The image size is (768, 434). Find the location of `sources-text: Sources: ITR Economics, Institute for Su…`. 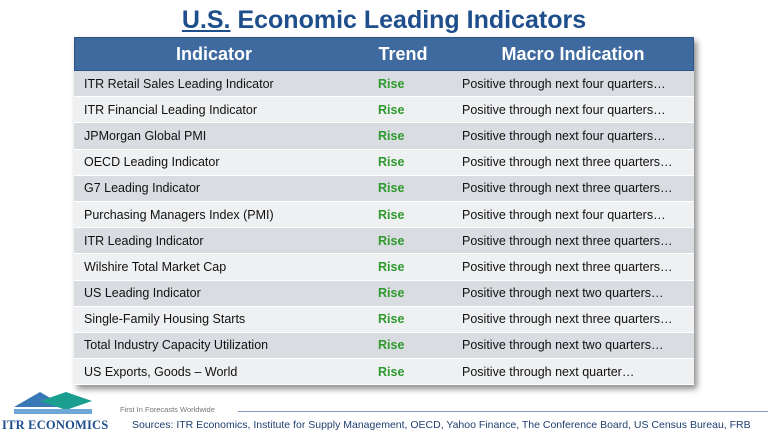

sources-text: Sources: ITR Economics, Institute for Su… is located at coordinates (441, 425).